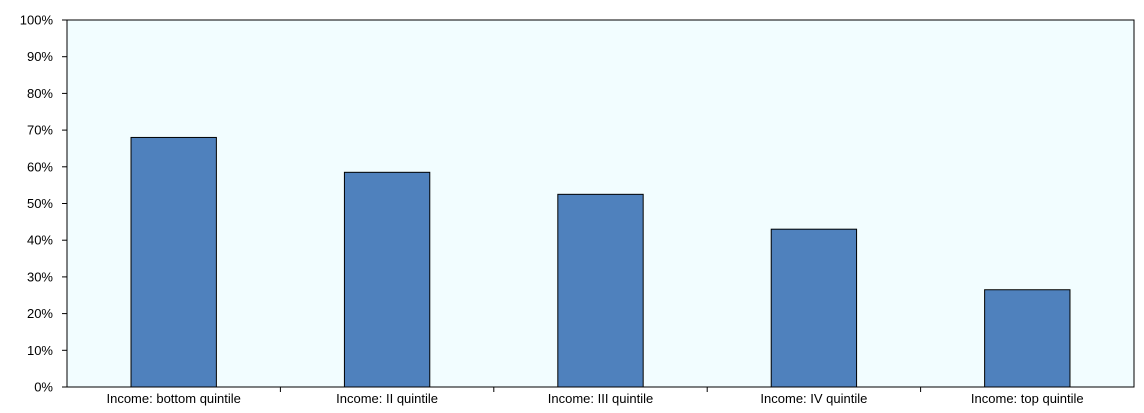 The image size is (1144, 413). What do you see at coordinates (40, 203) in the screenshot?
I see `y-tick-label: 50%` at bounding box center [40, 203].